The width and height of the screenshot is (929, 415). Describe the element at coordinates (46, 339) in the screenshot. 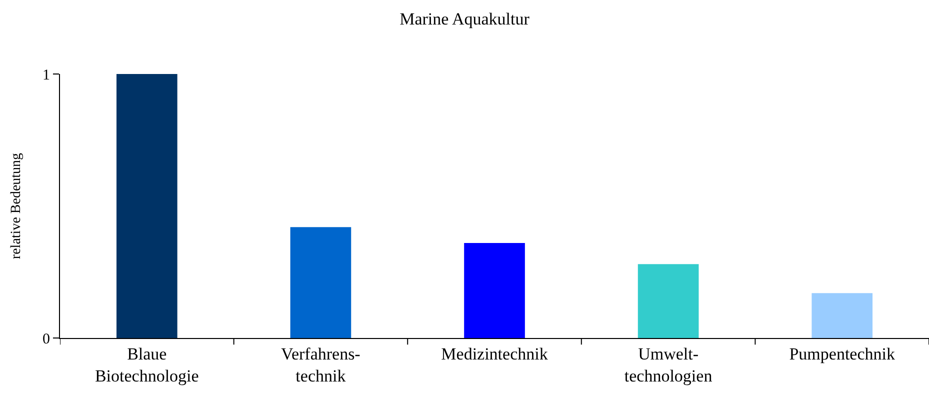

I see `y-tick-label: 0` at that location.